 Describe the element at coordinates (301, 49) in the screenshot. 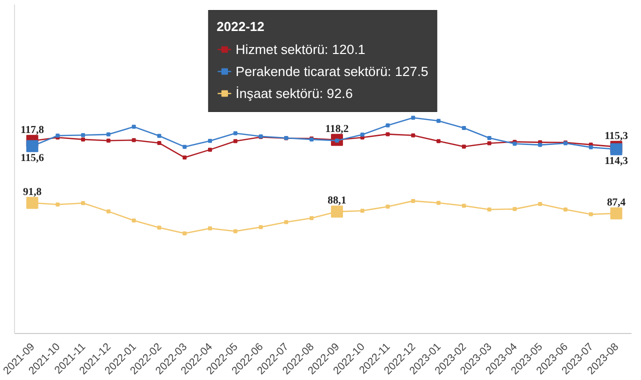

I see `legend-label: Hizmet sektörü: 120.1` at that location.